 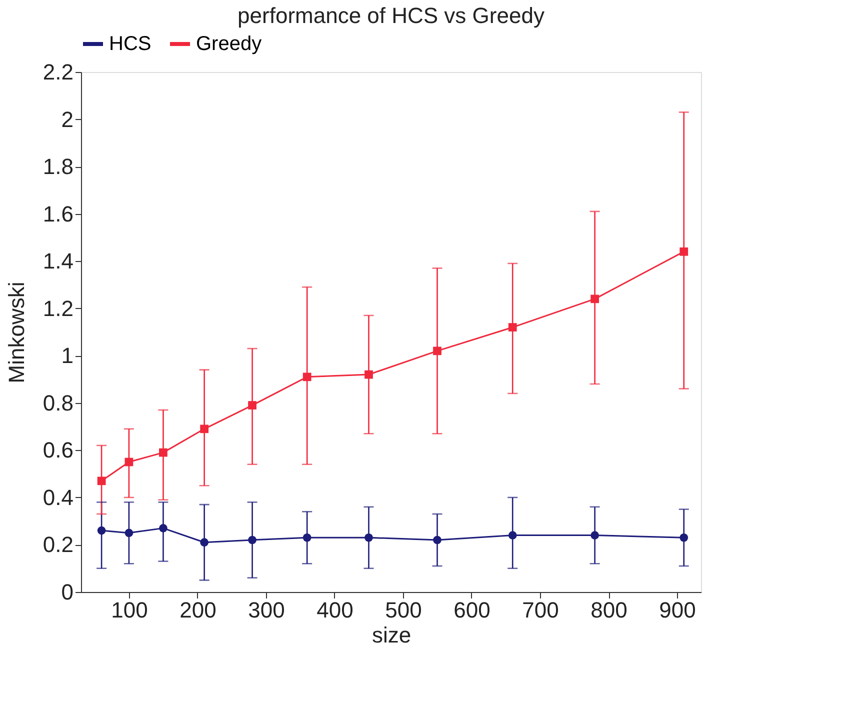 I want to click on x-tick-label: 800, so click(x=609, y=610).